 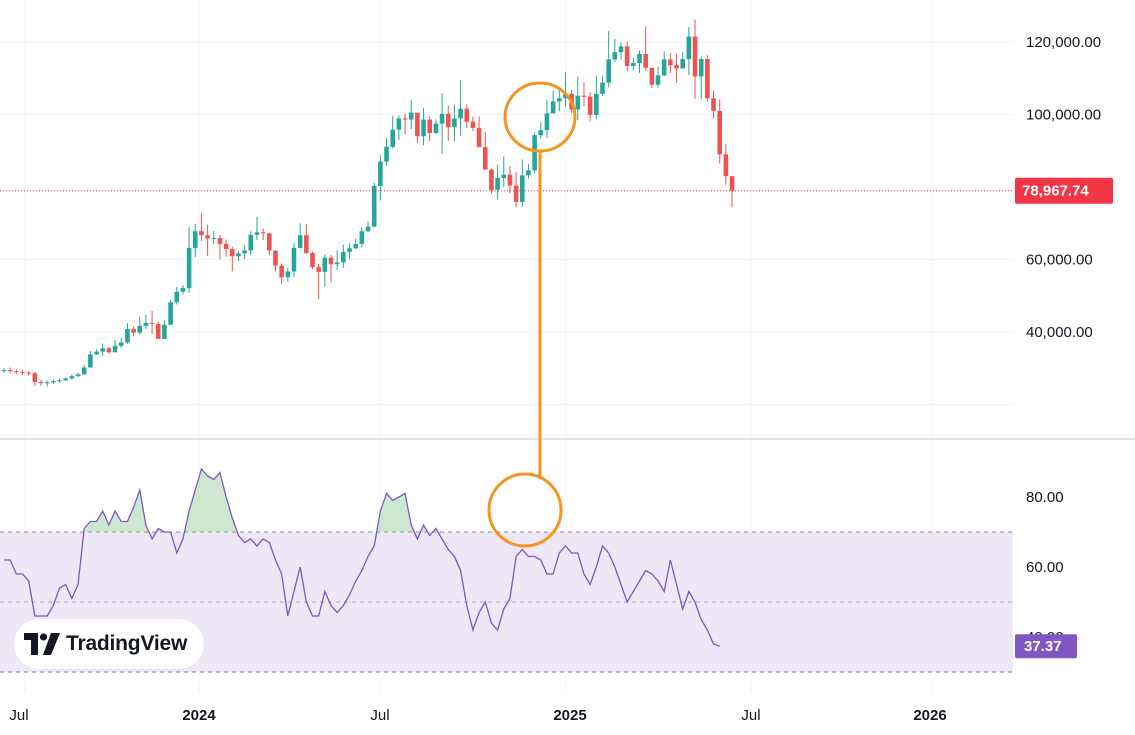 I want to click on time-axis-tick-label: 2025, so click(x=569, y=715).